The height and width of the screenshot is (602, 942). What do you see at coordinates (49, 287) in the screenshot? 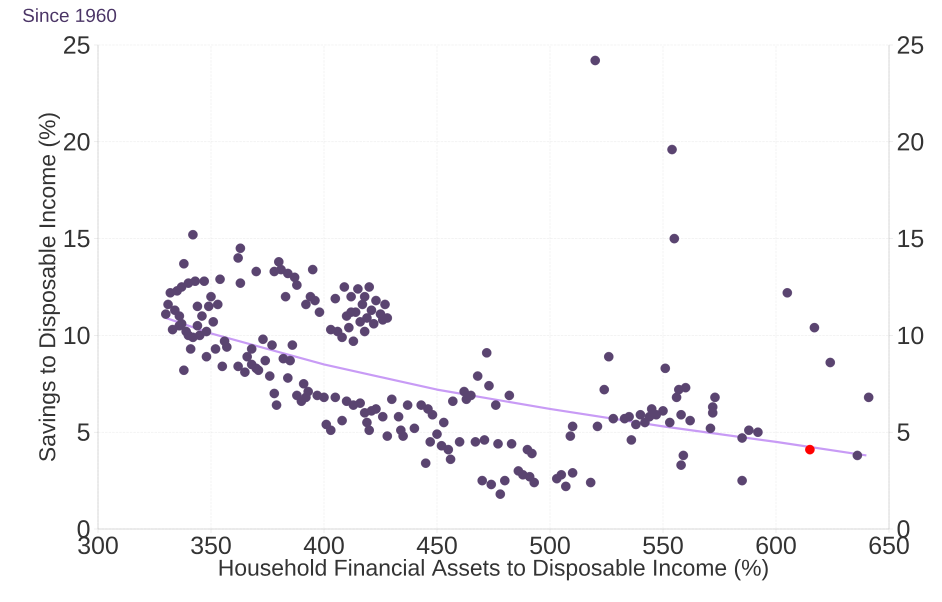
I see `y-axis-title: Savings to Disposable Income (%)` at bounding box center [49, 287].